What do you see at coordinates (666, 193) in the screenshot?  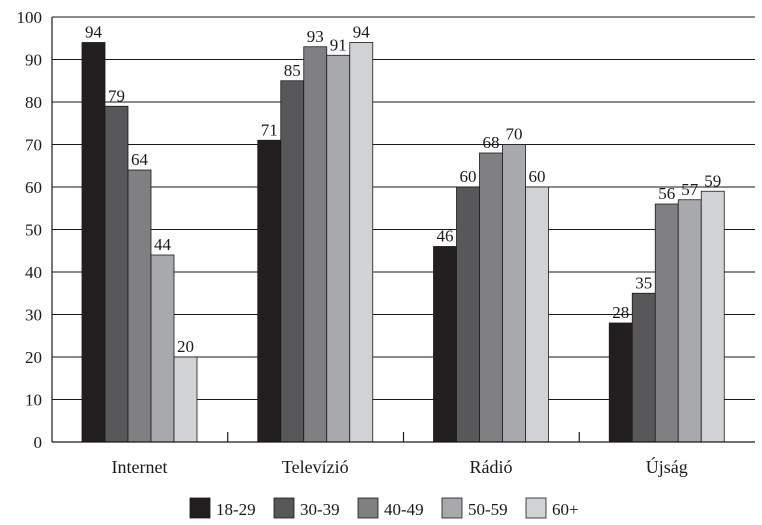 I see `data-label: 56` at bounding box center [666, 193].